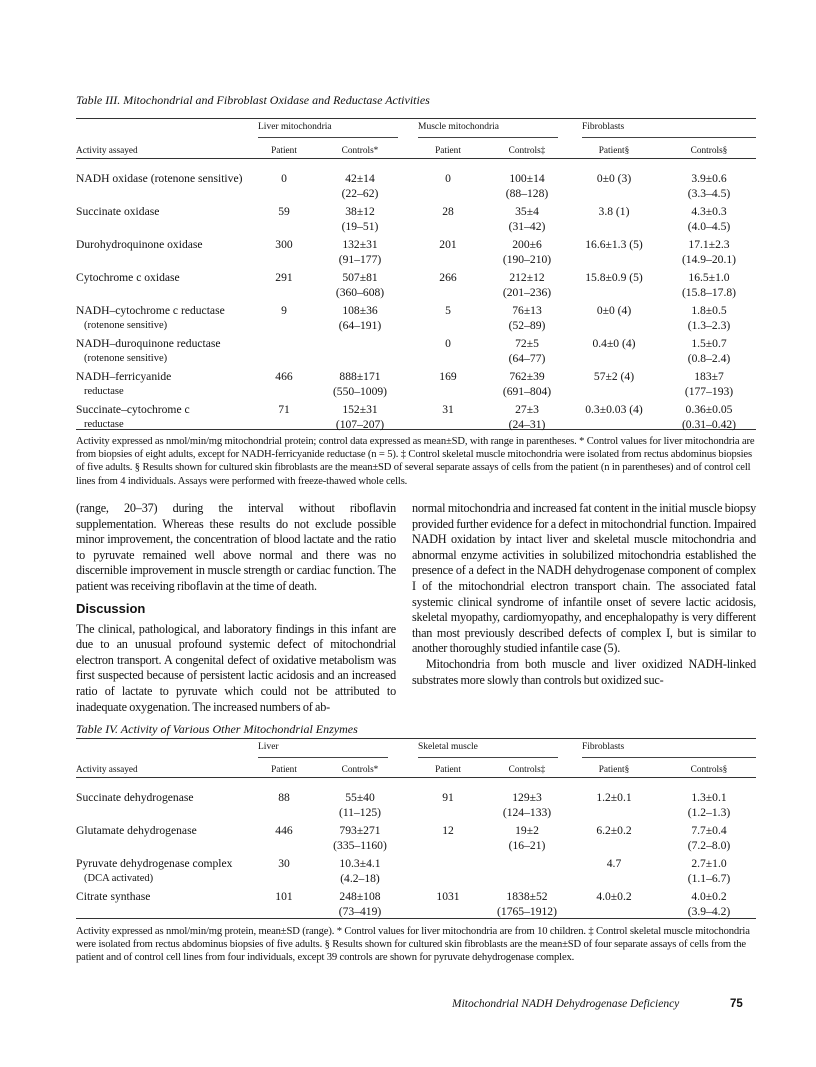 This screenshot has height=1067, width=816. I want to click on table-cell: 3.8 (1), so click(614, 217).